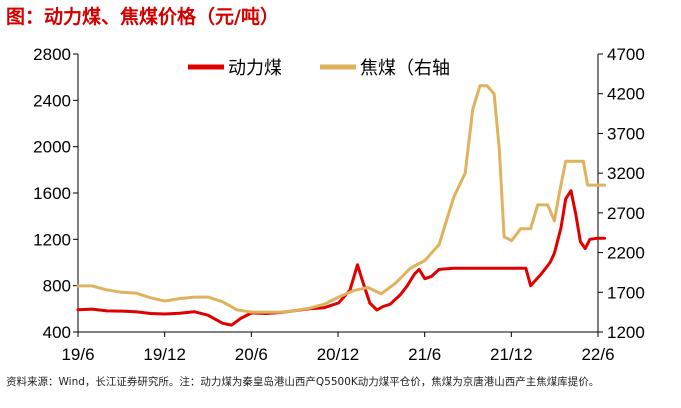 The image size is (681, 408). I want to click on y-right-tick-label: 3200, so click(626, 173).